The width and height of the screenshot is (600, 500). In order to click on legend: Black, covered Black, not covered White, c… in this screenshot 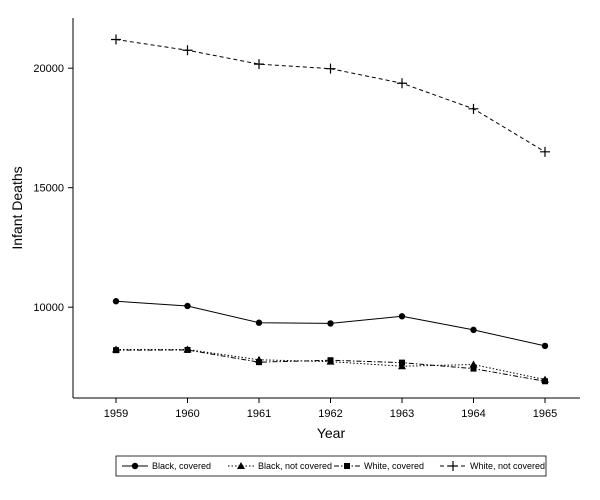, I will do `click(331, 466)`.